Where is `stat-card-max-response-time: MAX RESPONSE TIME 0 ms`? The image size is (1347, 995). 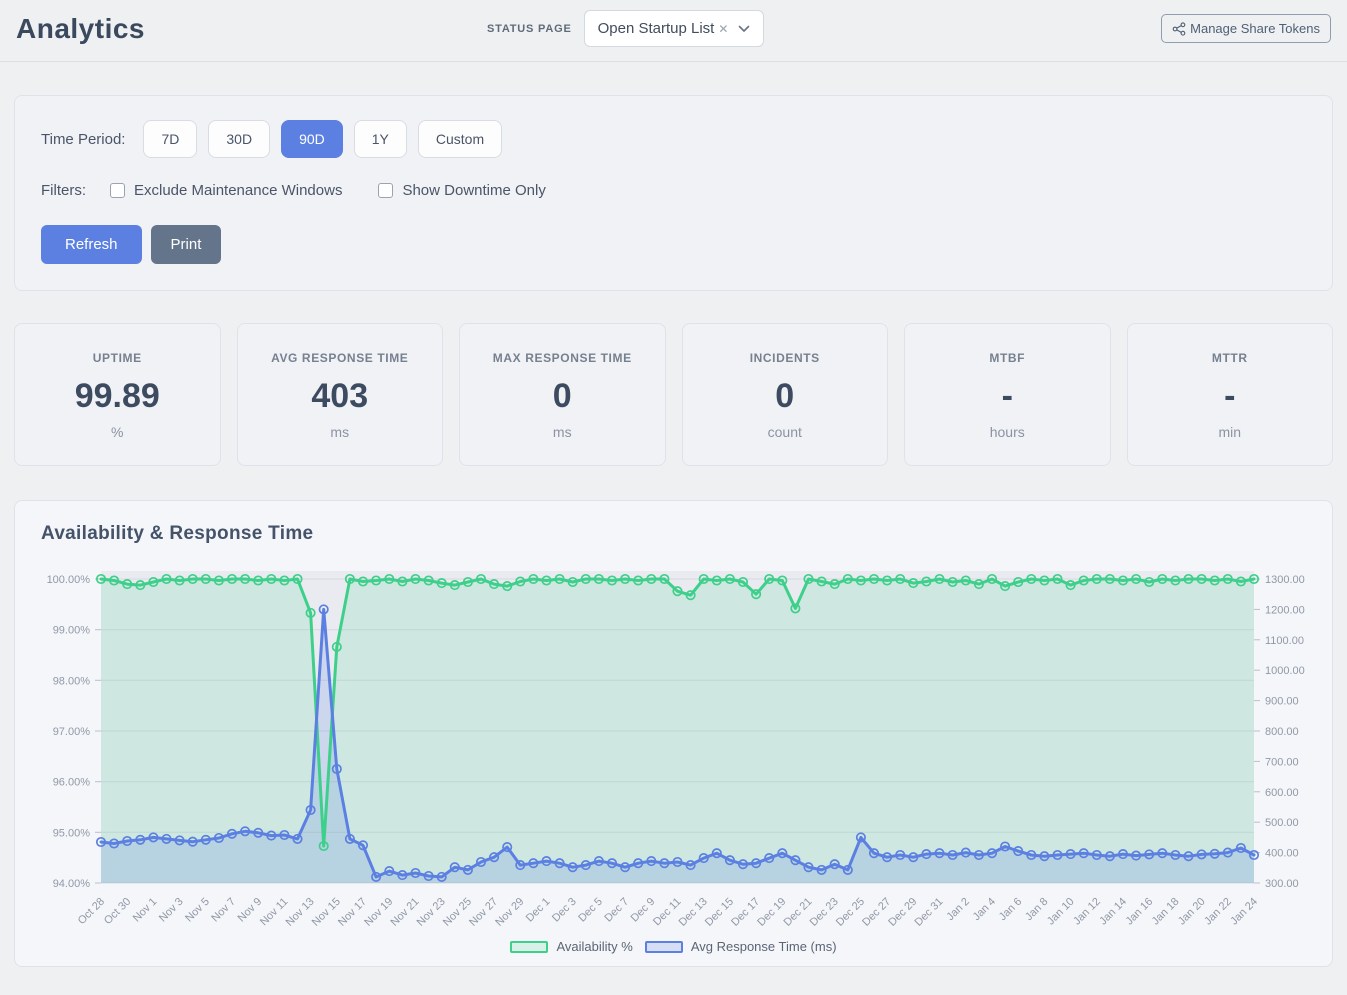 stat-card-max-response-time: MAX RESPONSE TIME 0 ms is located at coordinates (562, 394).